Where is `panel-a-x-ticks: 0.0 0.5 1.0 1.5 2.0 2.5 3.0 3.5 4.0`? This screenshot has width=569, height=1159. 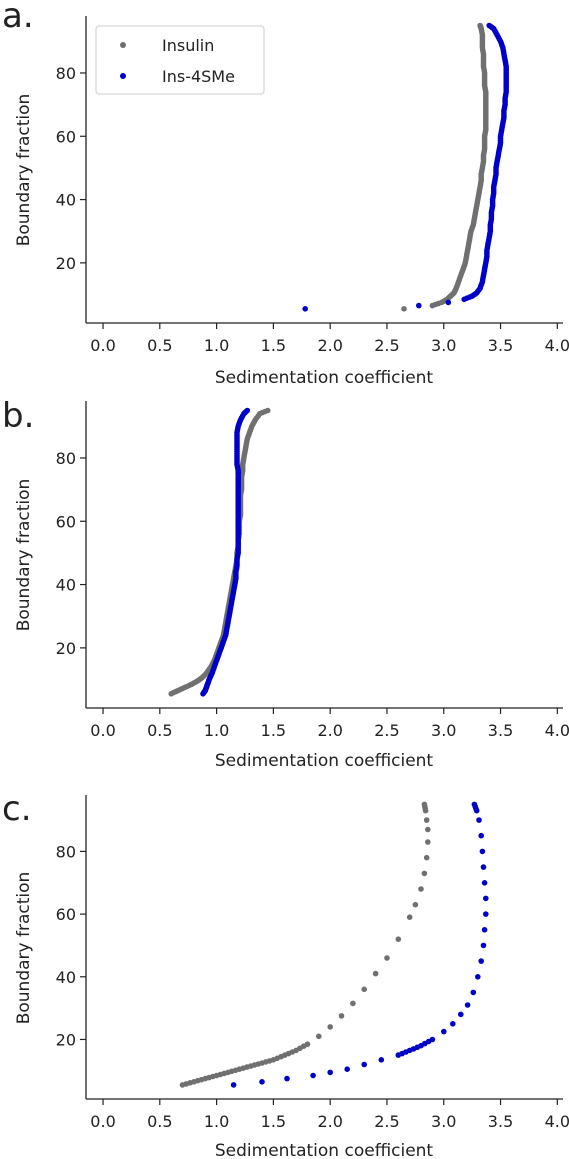 panel-a-x-ticks: 0.0 0.5 1.0 1.5 2.0 2.5 3.0 3.5 4.0 is located at coordinates (329, 339).